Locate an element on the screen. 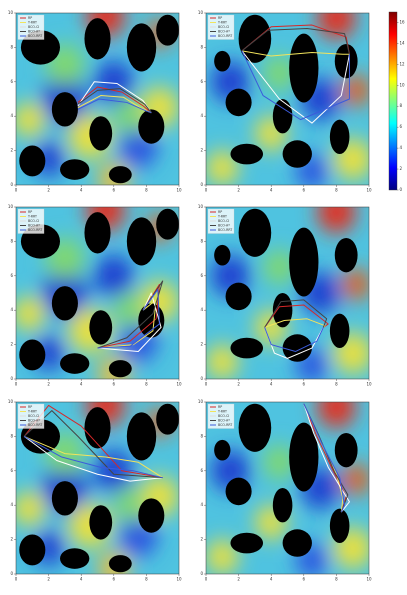  colorbar-tick-label: 14 is located at coordinates (403, 42).